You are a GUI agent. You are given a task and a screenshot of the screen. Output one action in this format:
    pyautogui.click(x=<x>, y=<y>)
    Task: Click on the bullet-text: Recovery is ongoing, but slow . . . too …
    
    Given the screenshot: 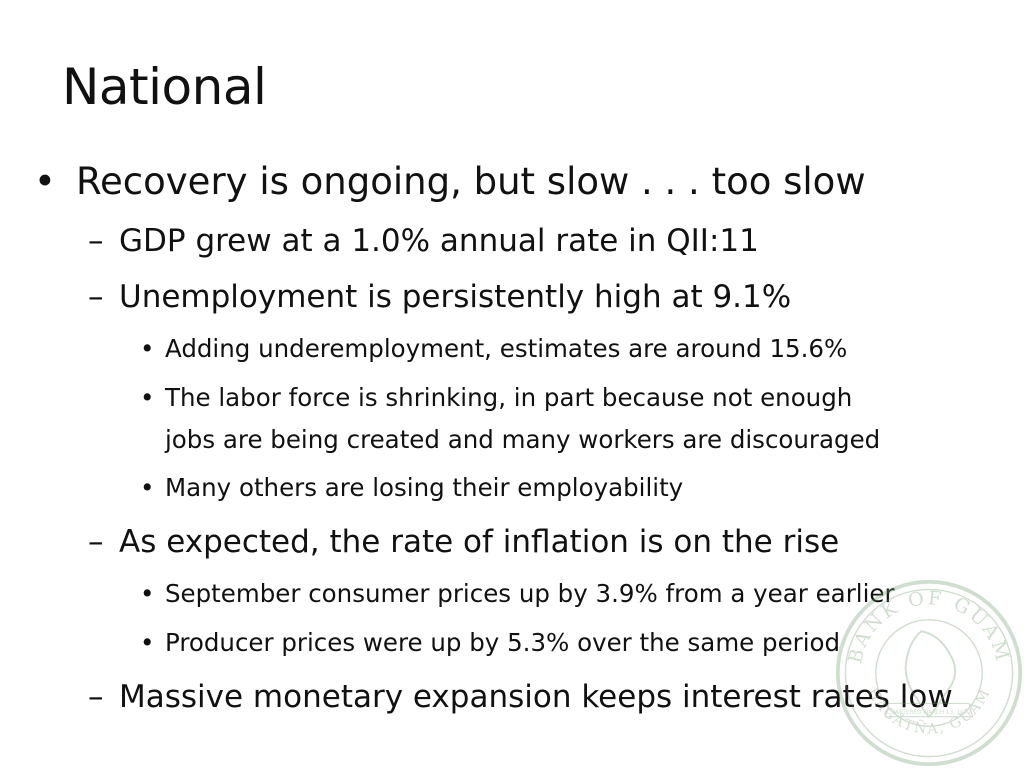 What is the action you would take?
    pyautogui.click(x=471, y=181)
    